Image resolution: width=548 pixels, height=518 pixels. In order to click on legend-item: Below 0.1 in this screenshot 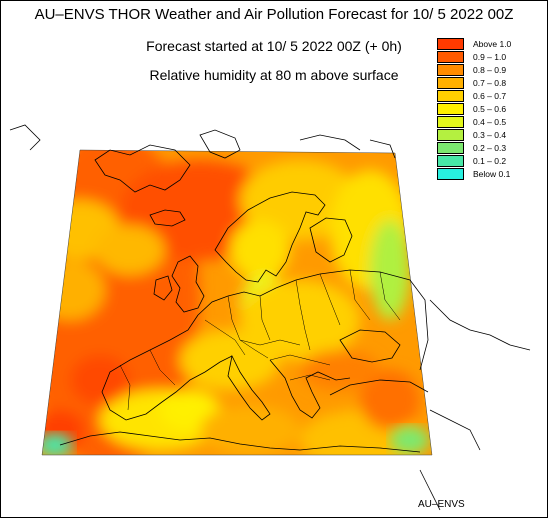, I will do `click(492, 174)`.